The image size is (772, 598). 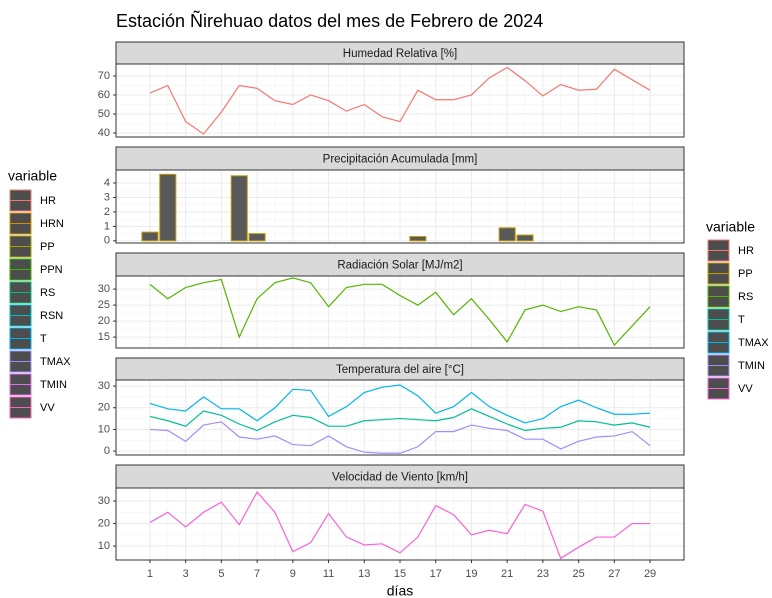 What do you see at coordinates (107, 226) in the screenshot?
I see `y-tick-label: 1` at bounding box center [107, 226].